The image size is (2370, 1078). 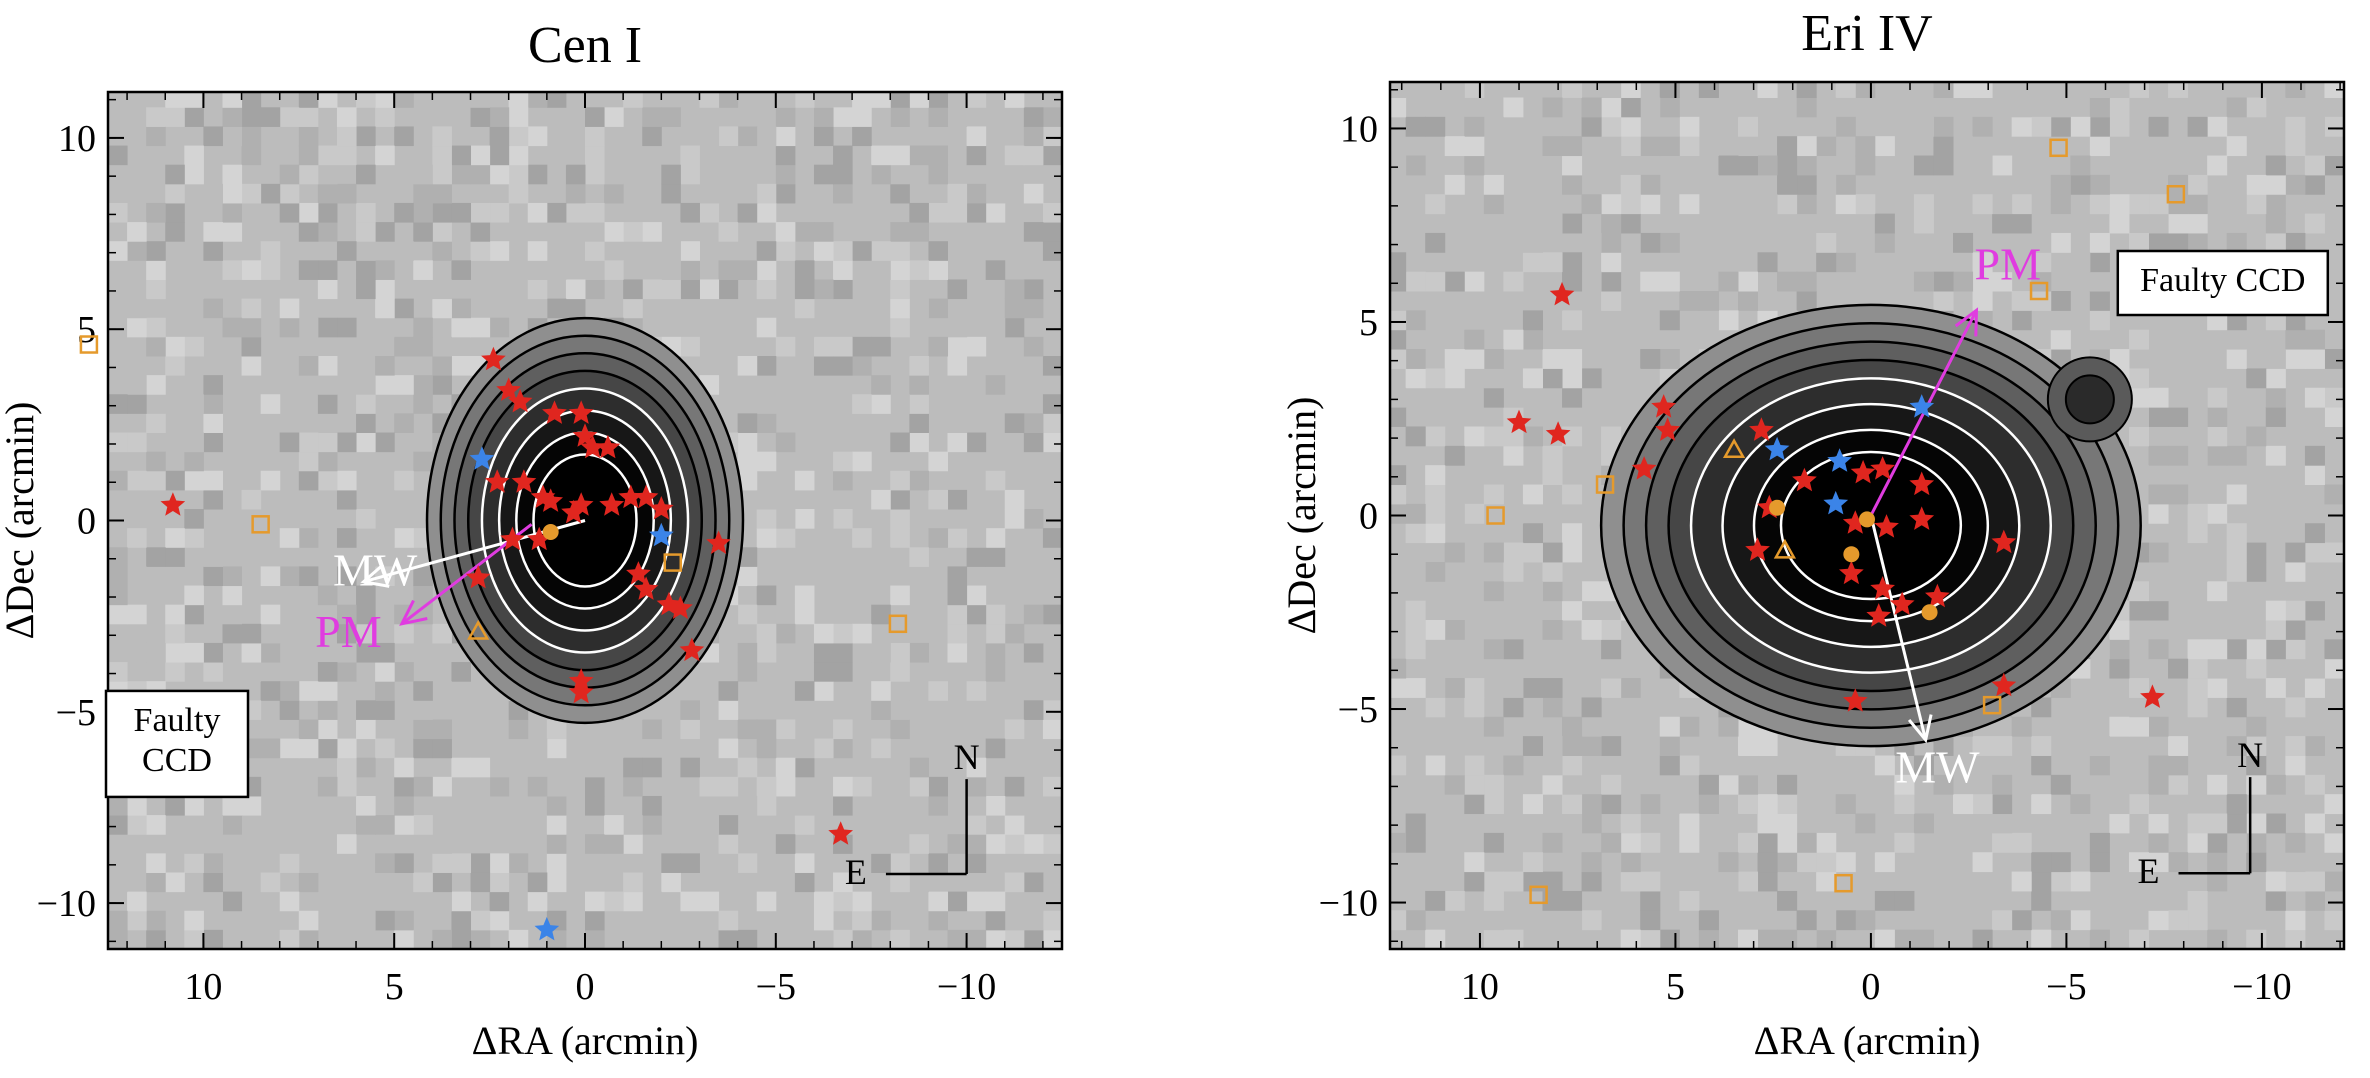 I want to click on square-marker, so click(x=1992, y=705).